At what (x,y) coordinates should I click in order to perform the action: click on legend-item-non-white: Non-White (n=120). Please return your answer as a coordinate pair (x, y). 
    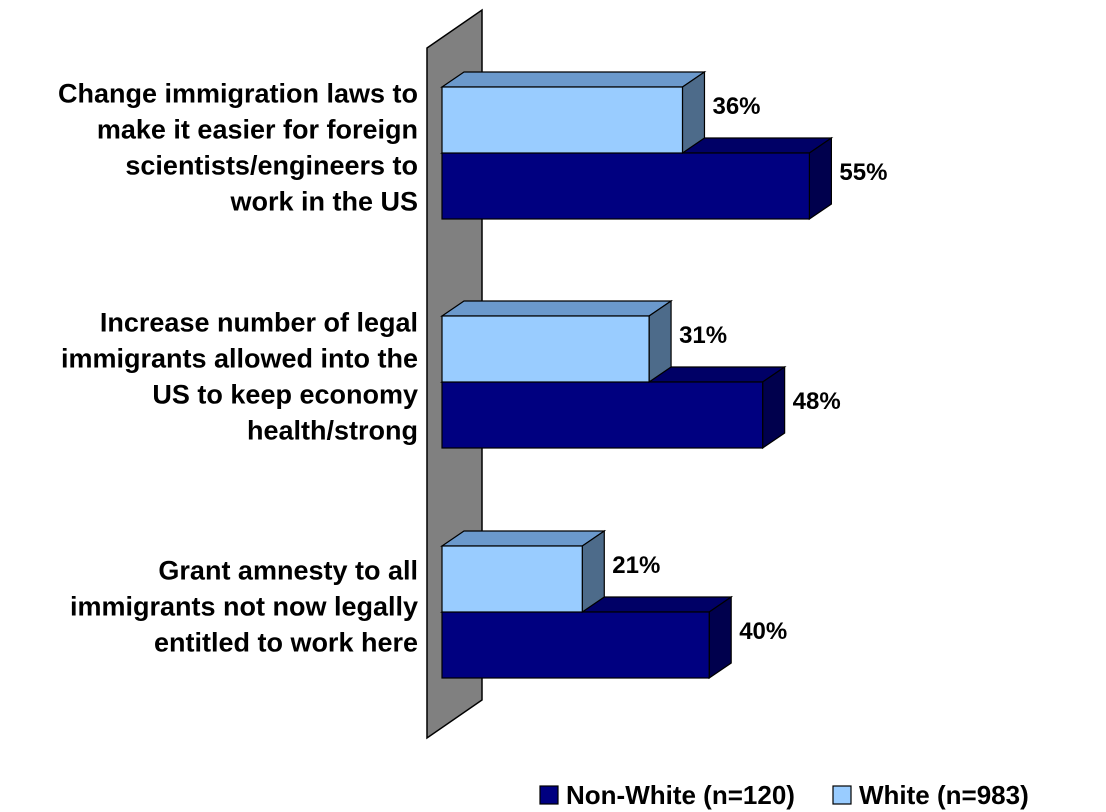
    Looking at the image, I should click on (667, 795).